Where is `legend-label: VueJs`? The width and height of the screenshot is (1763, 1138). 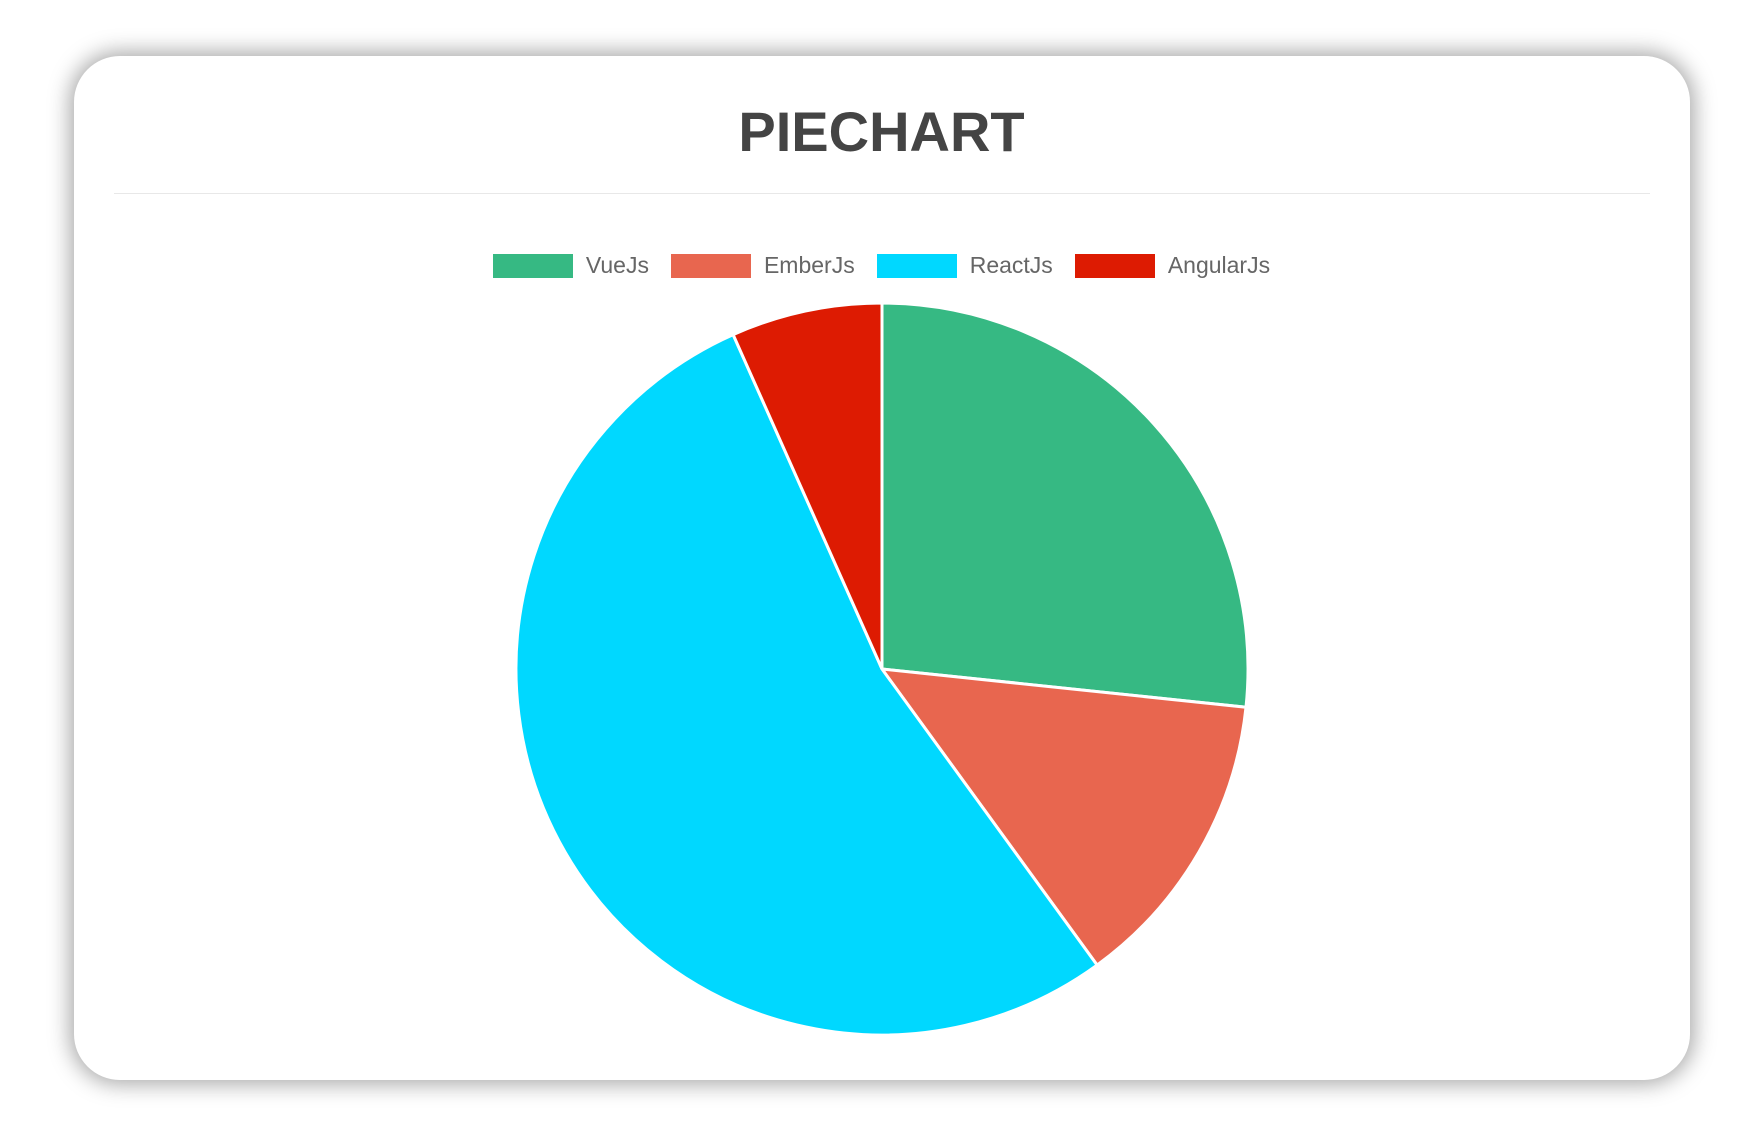
legend-label: VueJs is located at coordinates (617, 265).